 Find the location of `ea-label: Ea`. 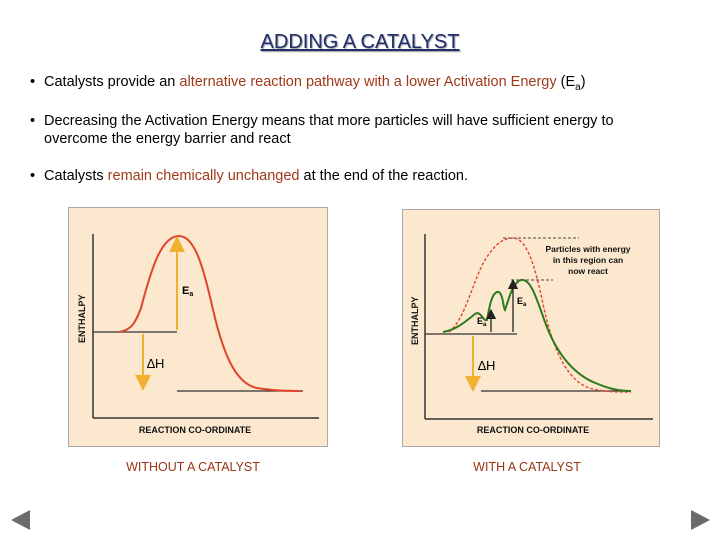

ea-label: Ea is located at coordinates (187, 291).